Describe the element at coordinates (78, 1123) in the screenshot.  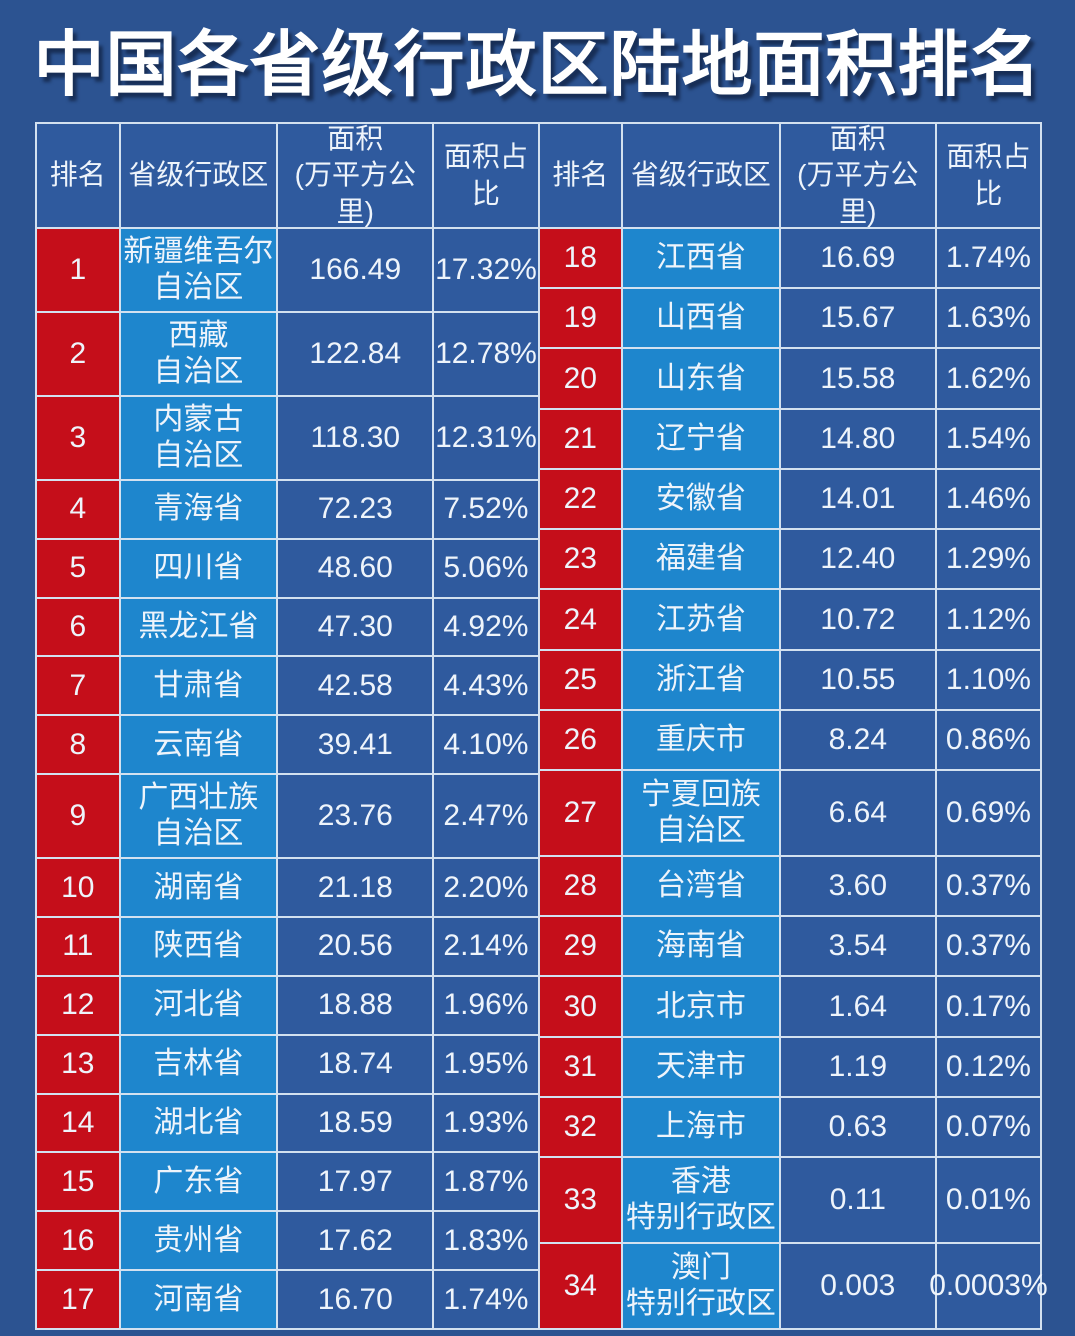
I see `rank-cell: 14` at that location.